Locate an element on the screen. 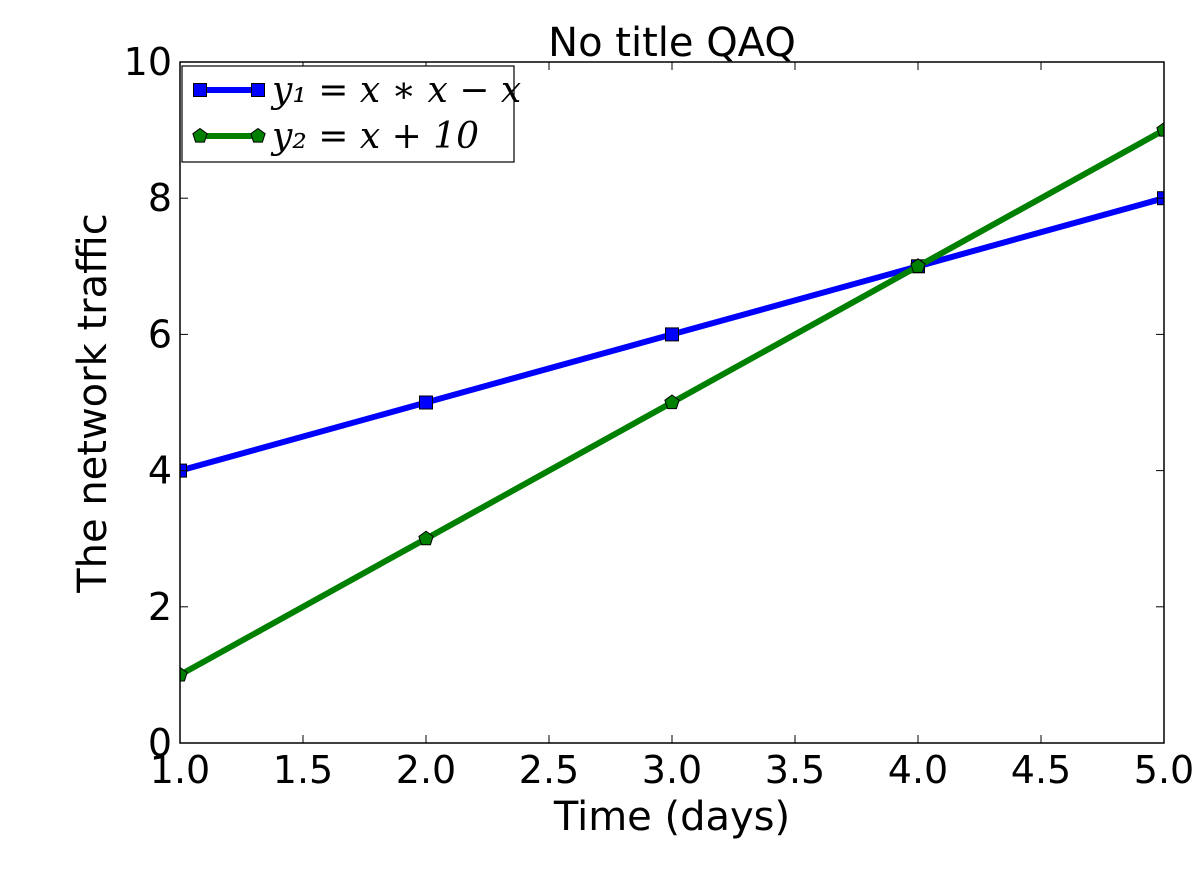 The image size is (1200, 896). x-tick-label-1: 1.0 is located at coordinates (180, 770).